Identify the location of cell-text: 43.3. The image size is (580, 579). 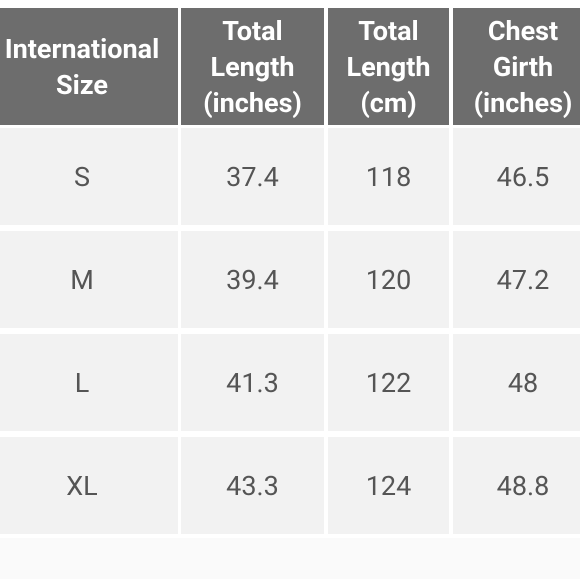
(252, 485).